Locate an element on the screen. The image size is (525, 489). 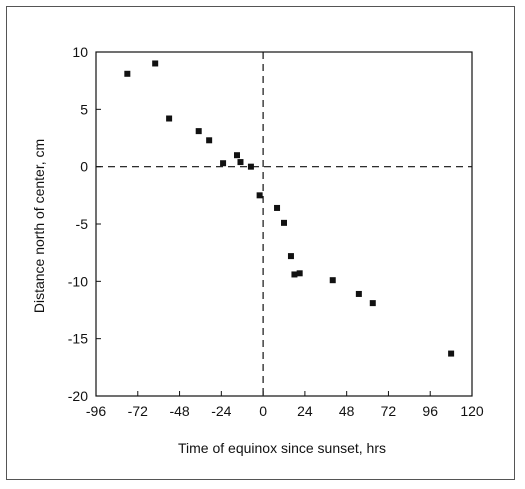
y-tick-label: 10 is located at coordinates (80, 52).